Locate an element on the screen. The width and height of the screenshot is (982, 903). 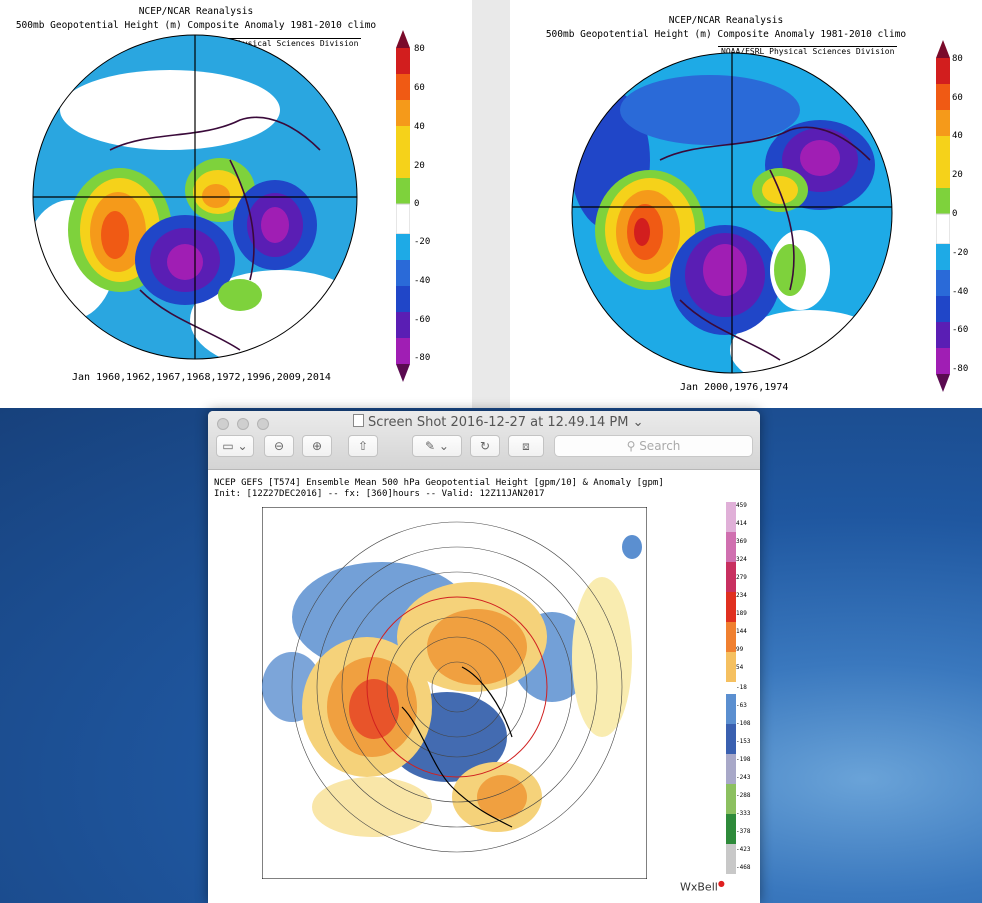
left-colorbar-tick: 20 is located at coordinates (419, 166).